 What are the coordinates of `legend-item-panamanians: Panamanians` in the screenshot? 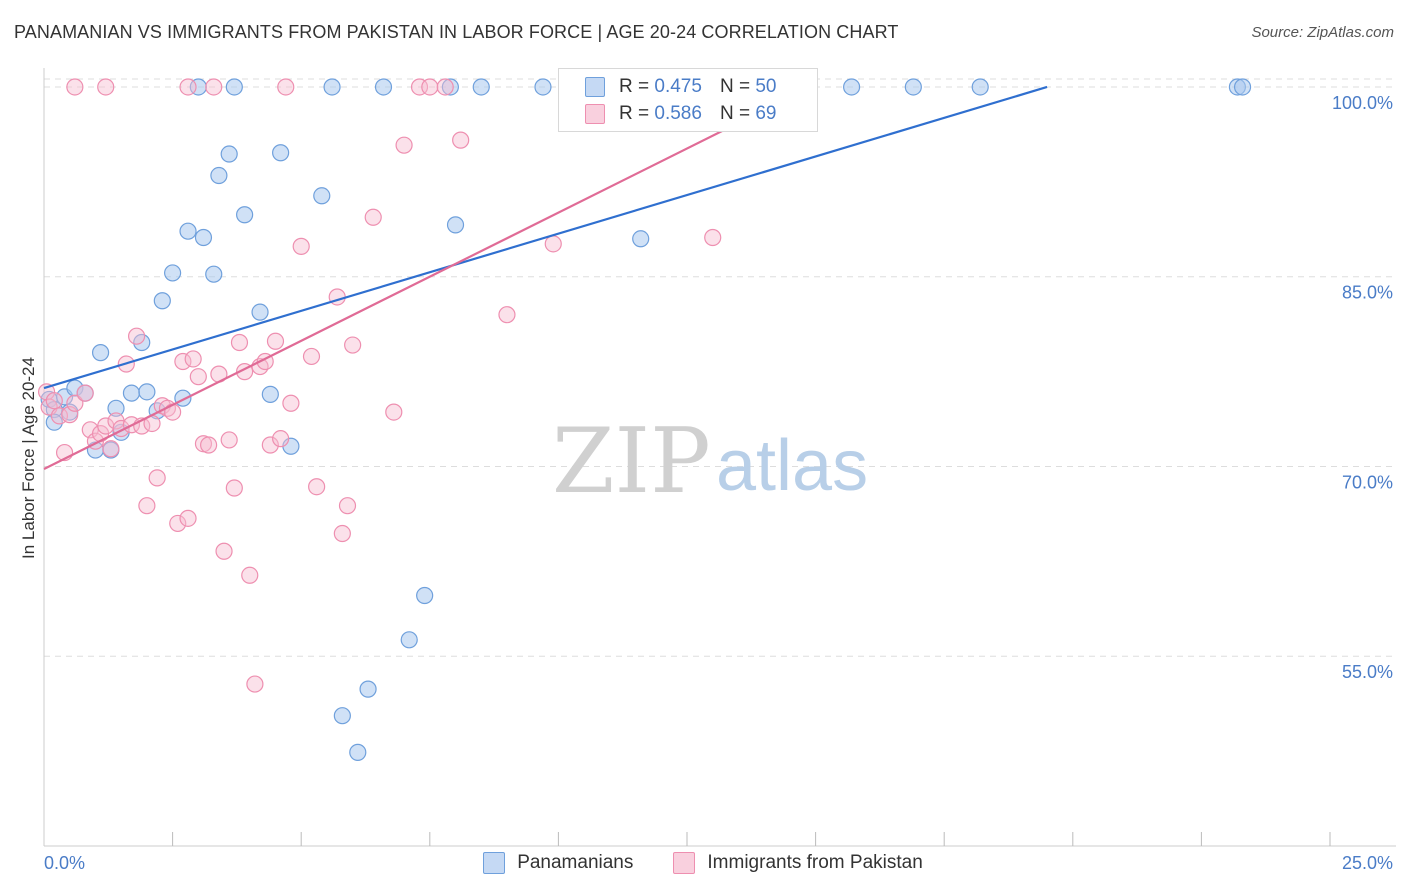 It's located at (558, 863).